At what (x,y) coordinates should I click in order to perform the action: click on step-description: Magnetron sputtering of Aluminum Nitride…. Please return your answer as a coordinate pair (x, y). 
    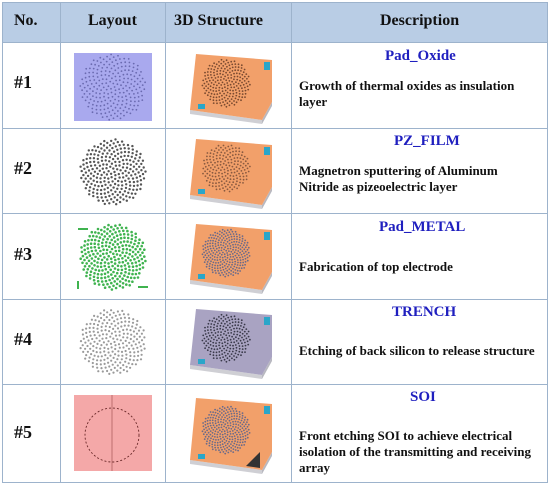
    Looking at the image, I should click on (398, 178).